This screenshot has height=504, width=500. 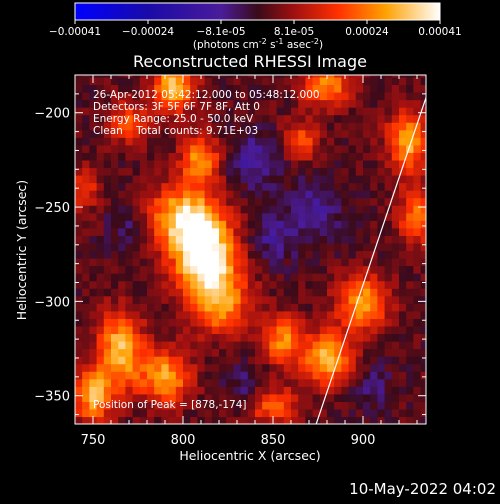 I want to click on colorbar-tick-label: −0.00041, so click(x=75, y=32).